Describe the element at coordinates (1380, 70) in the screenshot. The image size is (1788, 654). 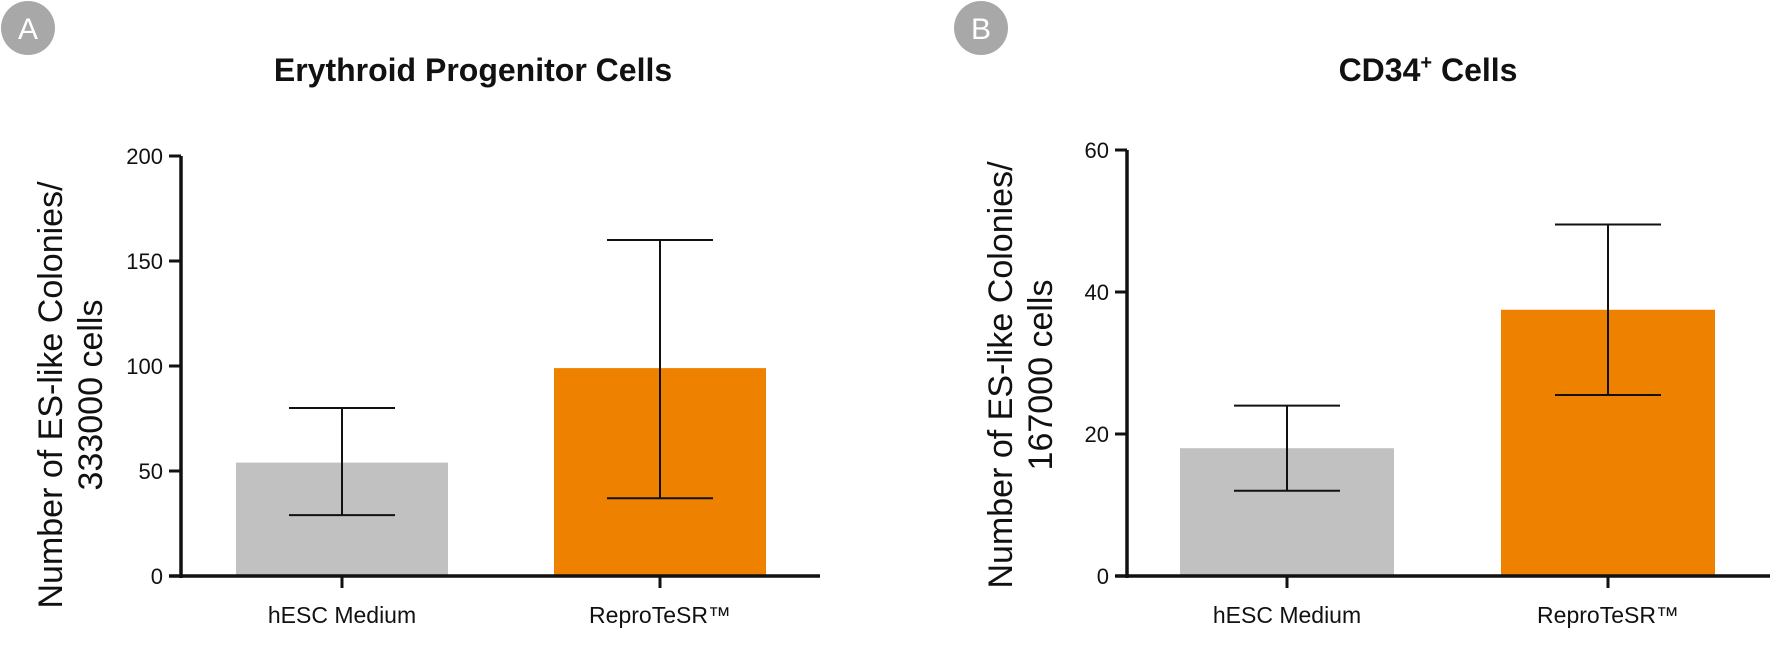
I see `title-main: CD34` at that location.